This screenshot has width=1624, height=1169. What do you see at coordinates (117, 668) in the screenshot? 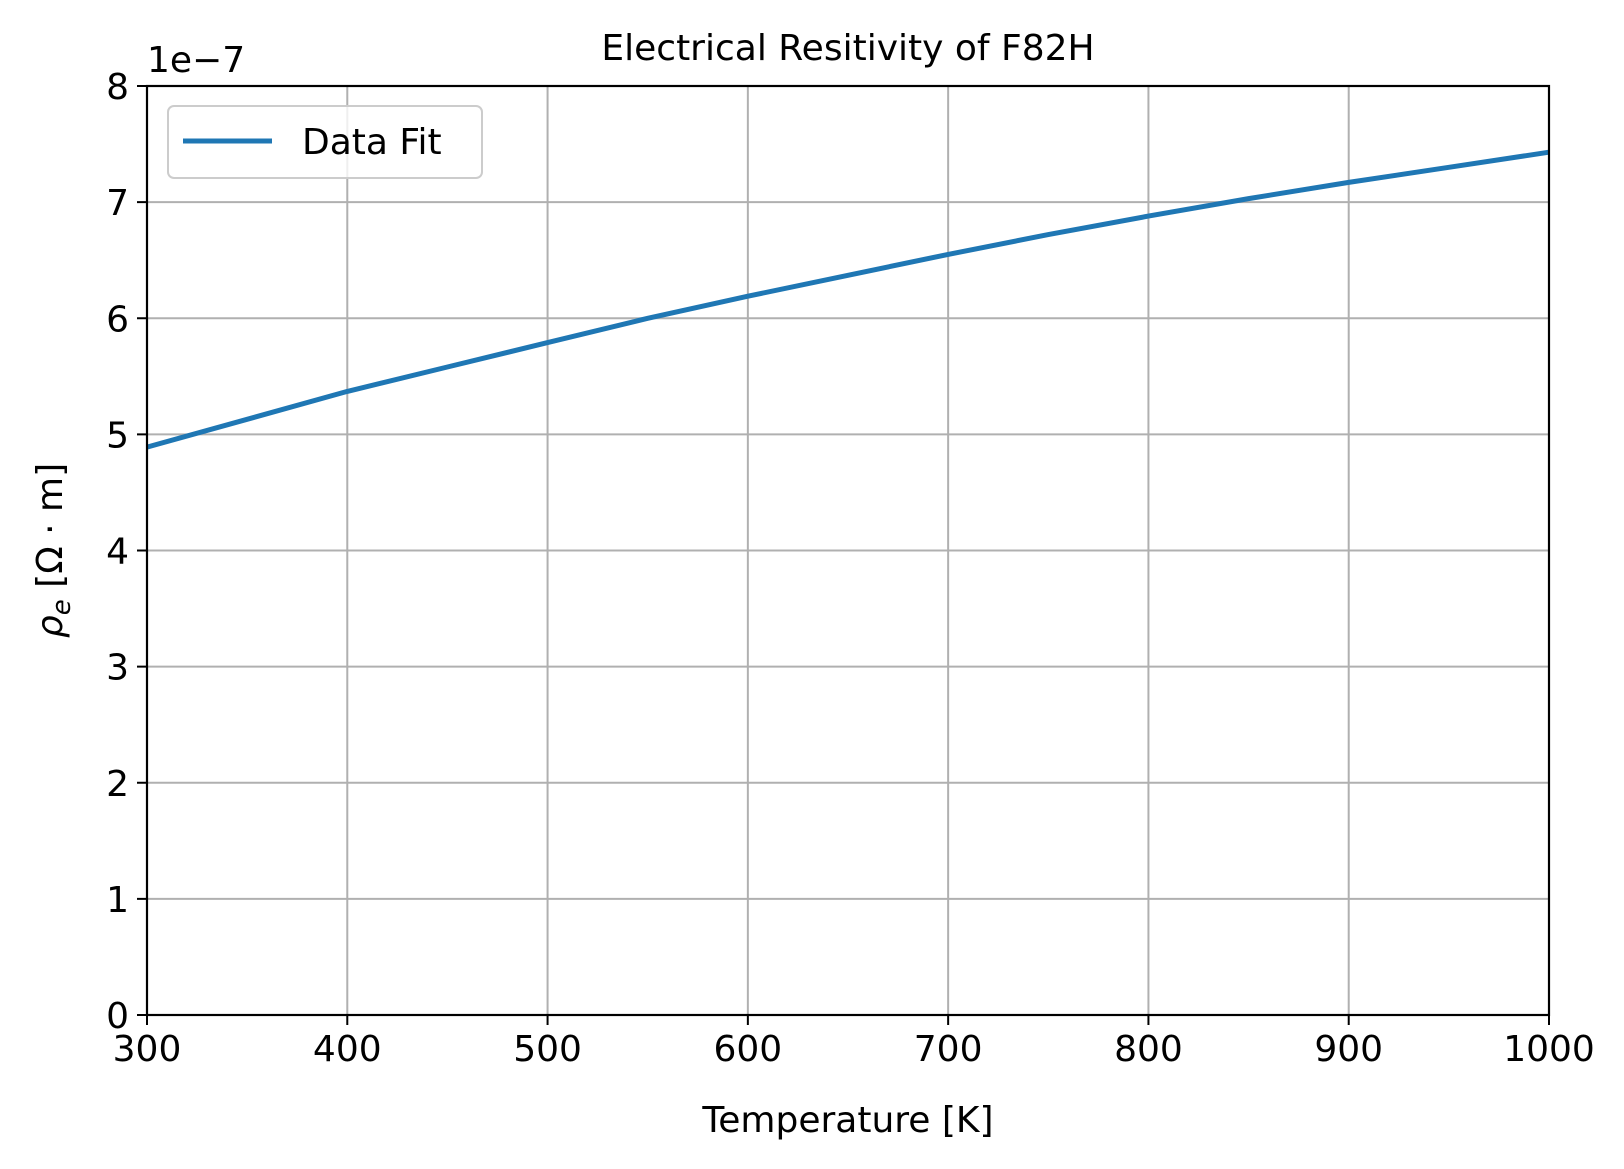
I see `y-tick-label: 3` at bounding box center [117, 668].